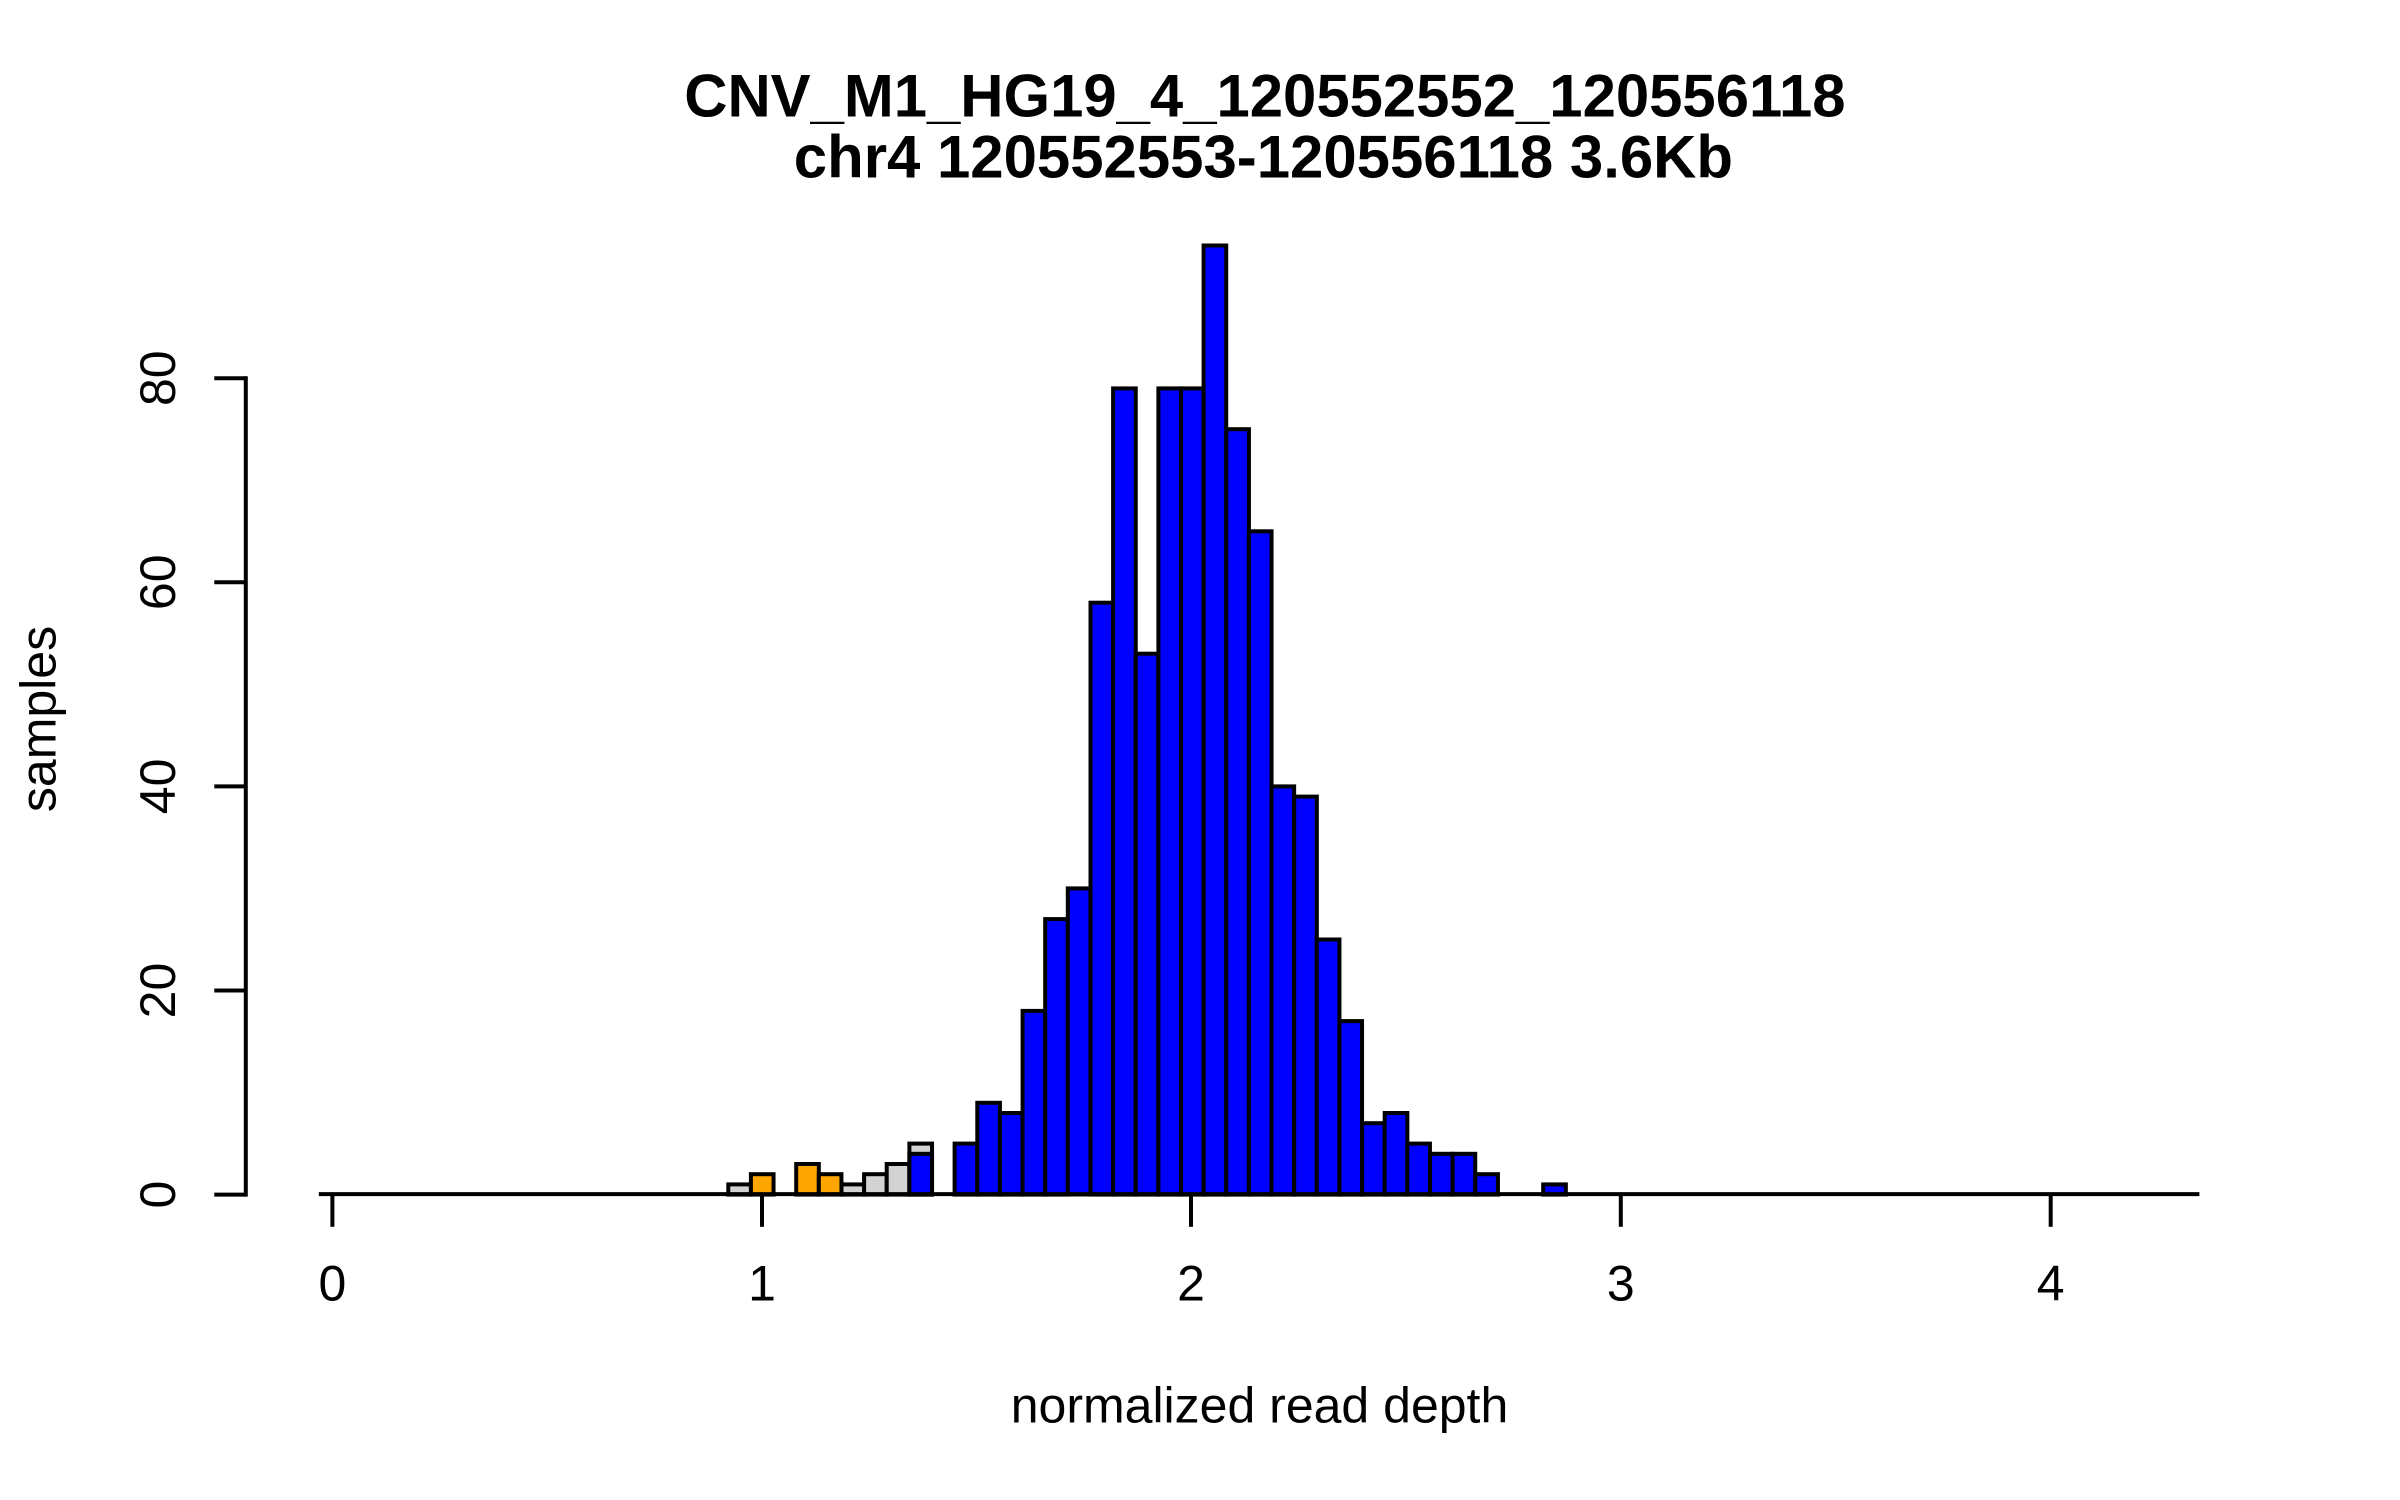  Describe the element at coordinates (1260, 1406) in the screenshot. I see `svg-text: normalized read depth` at that location.